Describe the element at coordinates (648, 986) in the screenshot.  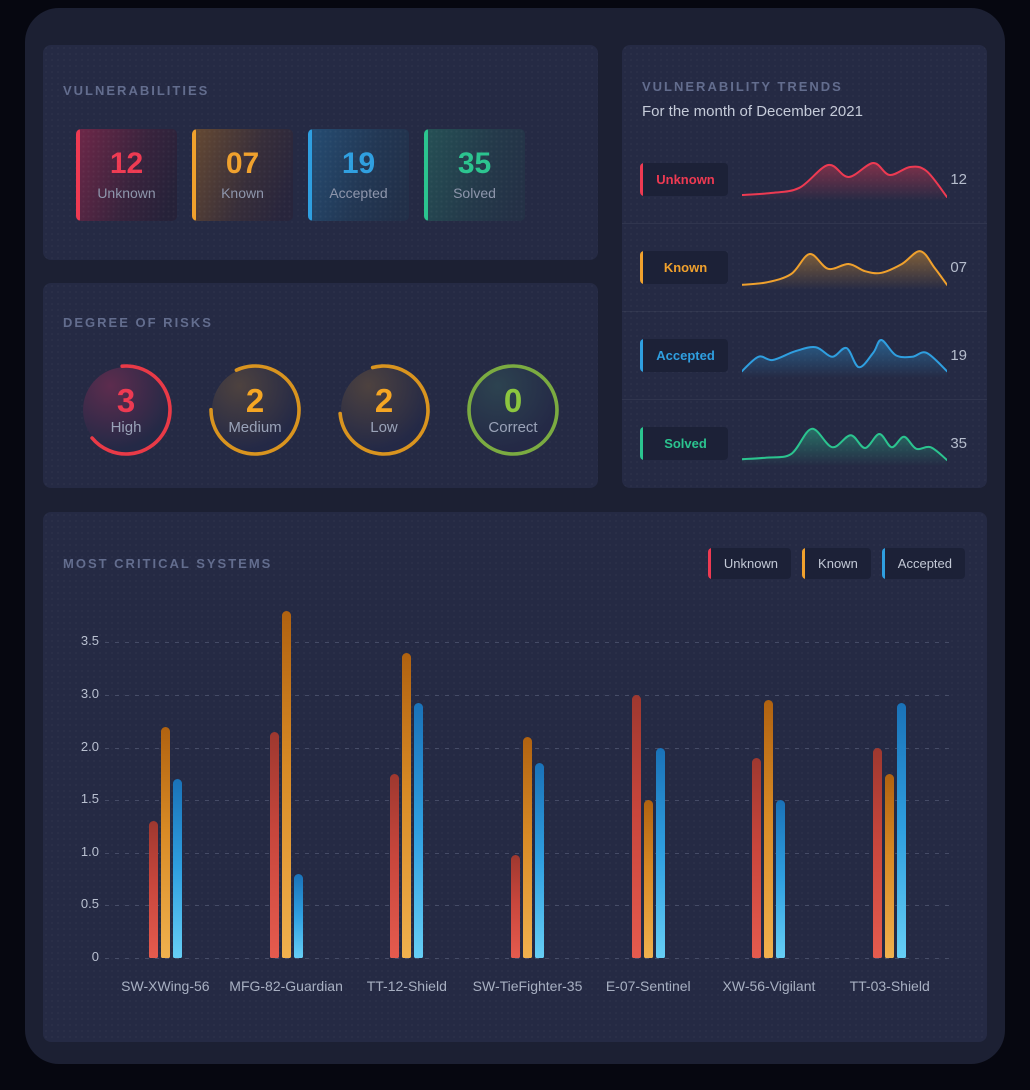
I see `category-label: E-07-Sentinel` at that location.